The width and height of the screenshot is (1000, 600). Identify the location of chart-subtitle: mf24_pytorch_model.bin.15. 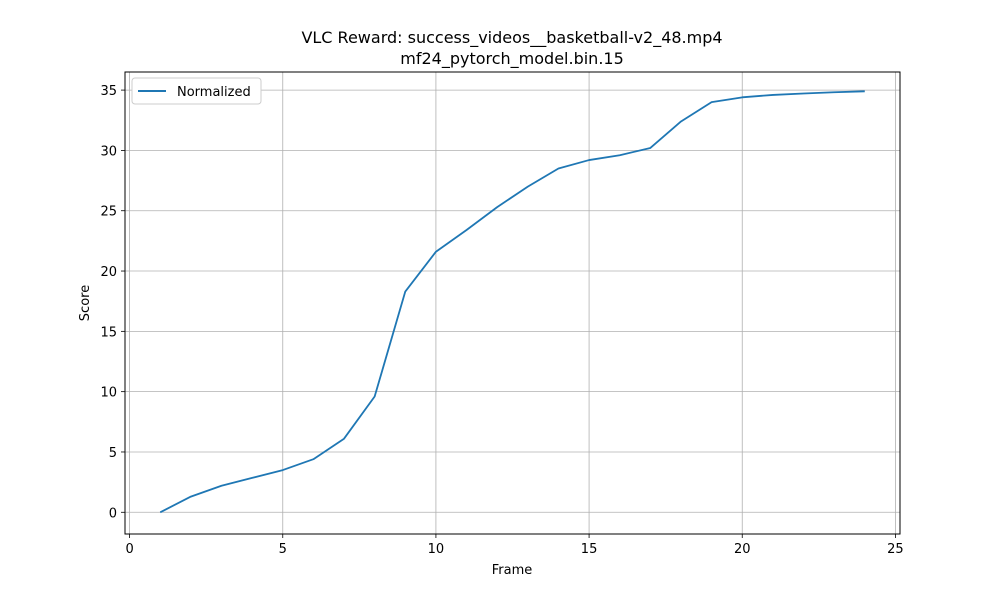
(512, 59).